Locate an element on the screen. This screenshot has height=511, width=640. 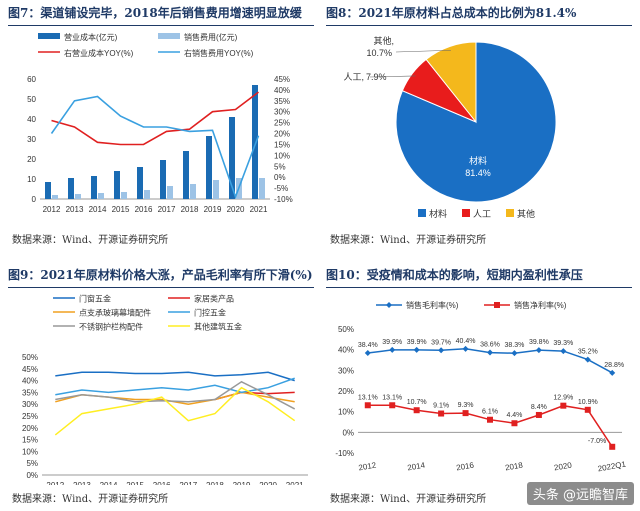
legend-label: 点支承玻璃幕墙配件 is located at coordinates (115, 313).